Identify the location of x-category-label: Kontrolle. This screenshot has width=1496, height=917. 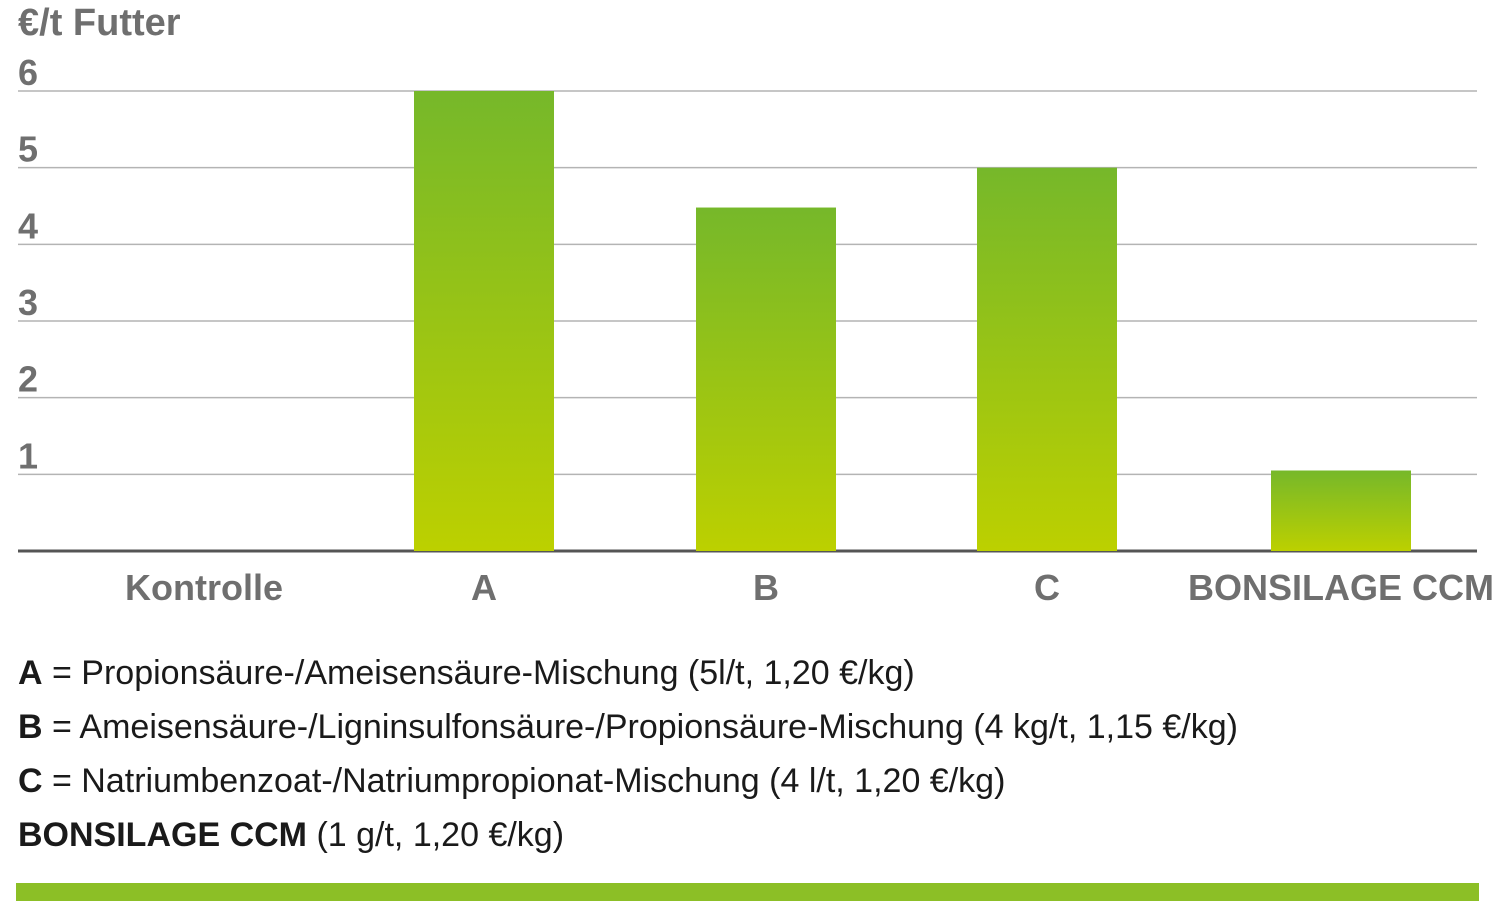
(204, 587).